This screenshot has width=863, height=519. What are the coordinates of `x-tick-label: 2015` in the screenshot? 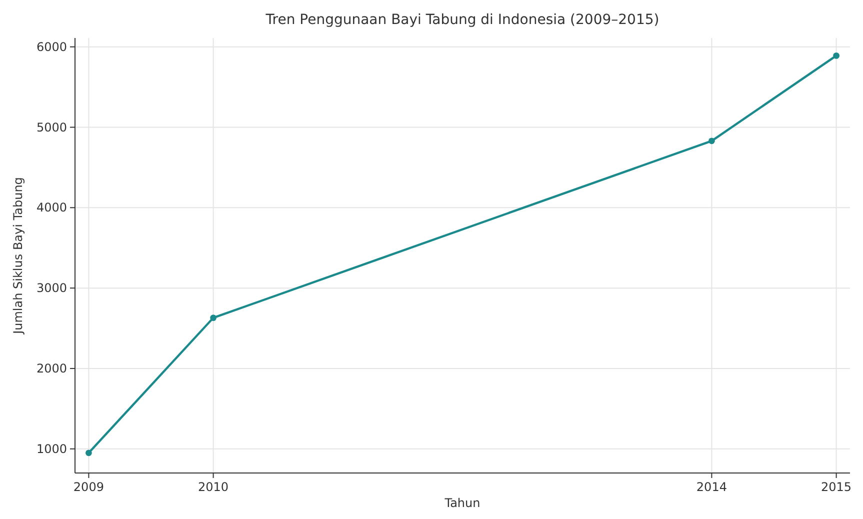 It's located at (836, 487).